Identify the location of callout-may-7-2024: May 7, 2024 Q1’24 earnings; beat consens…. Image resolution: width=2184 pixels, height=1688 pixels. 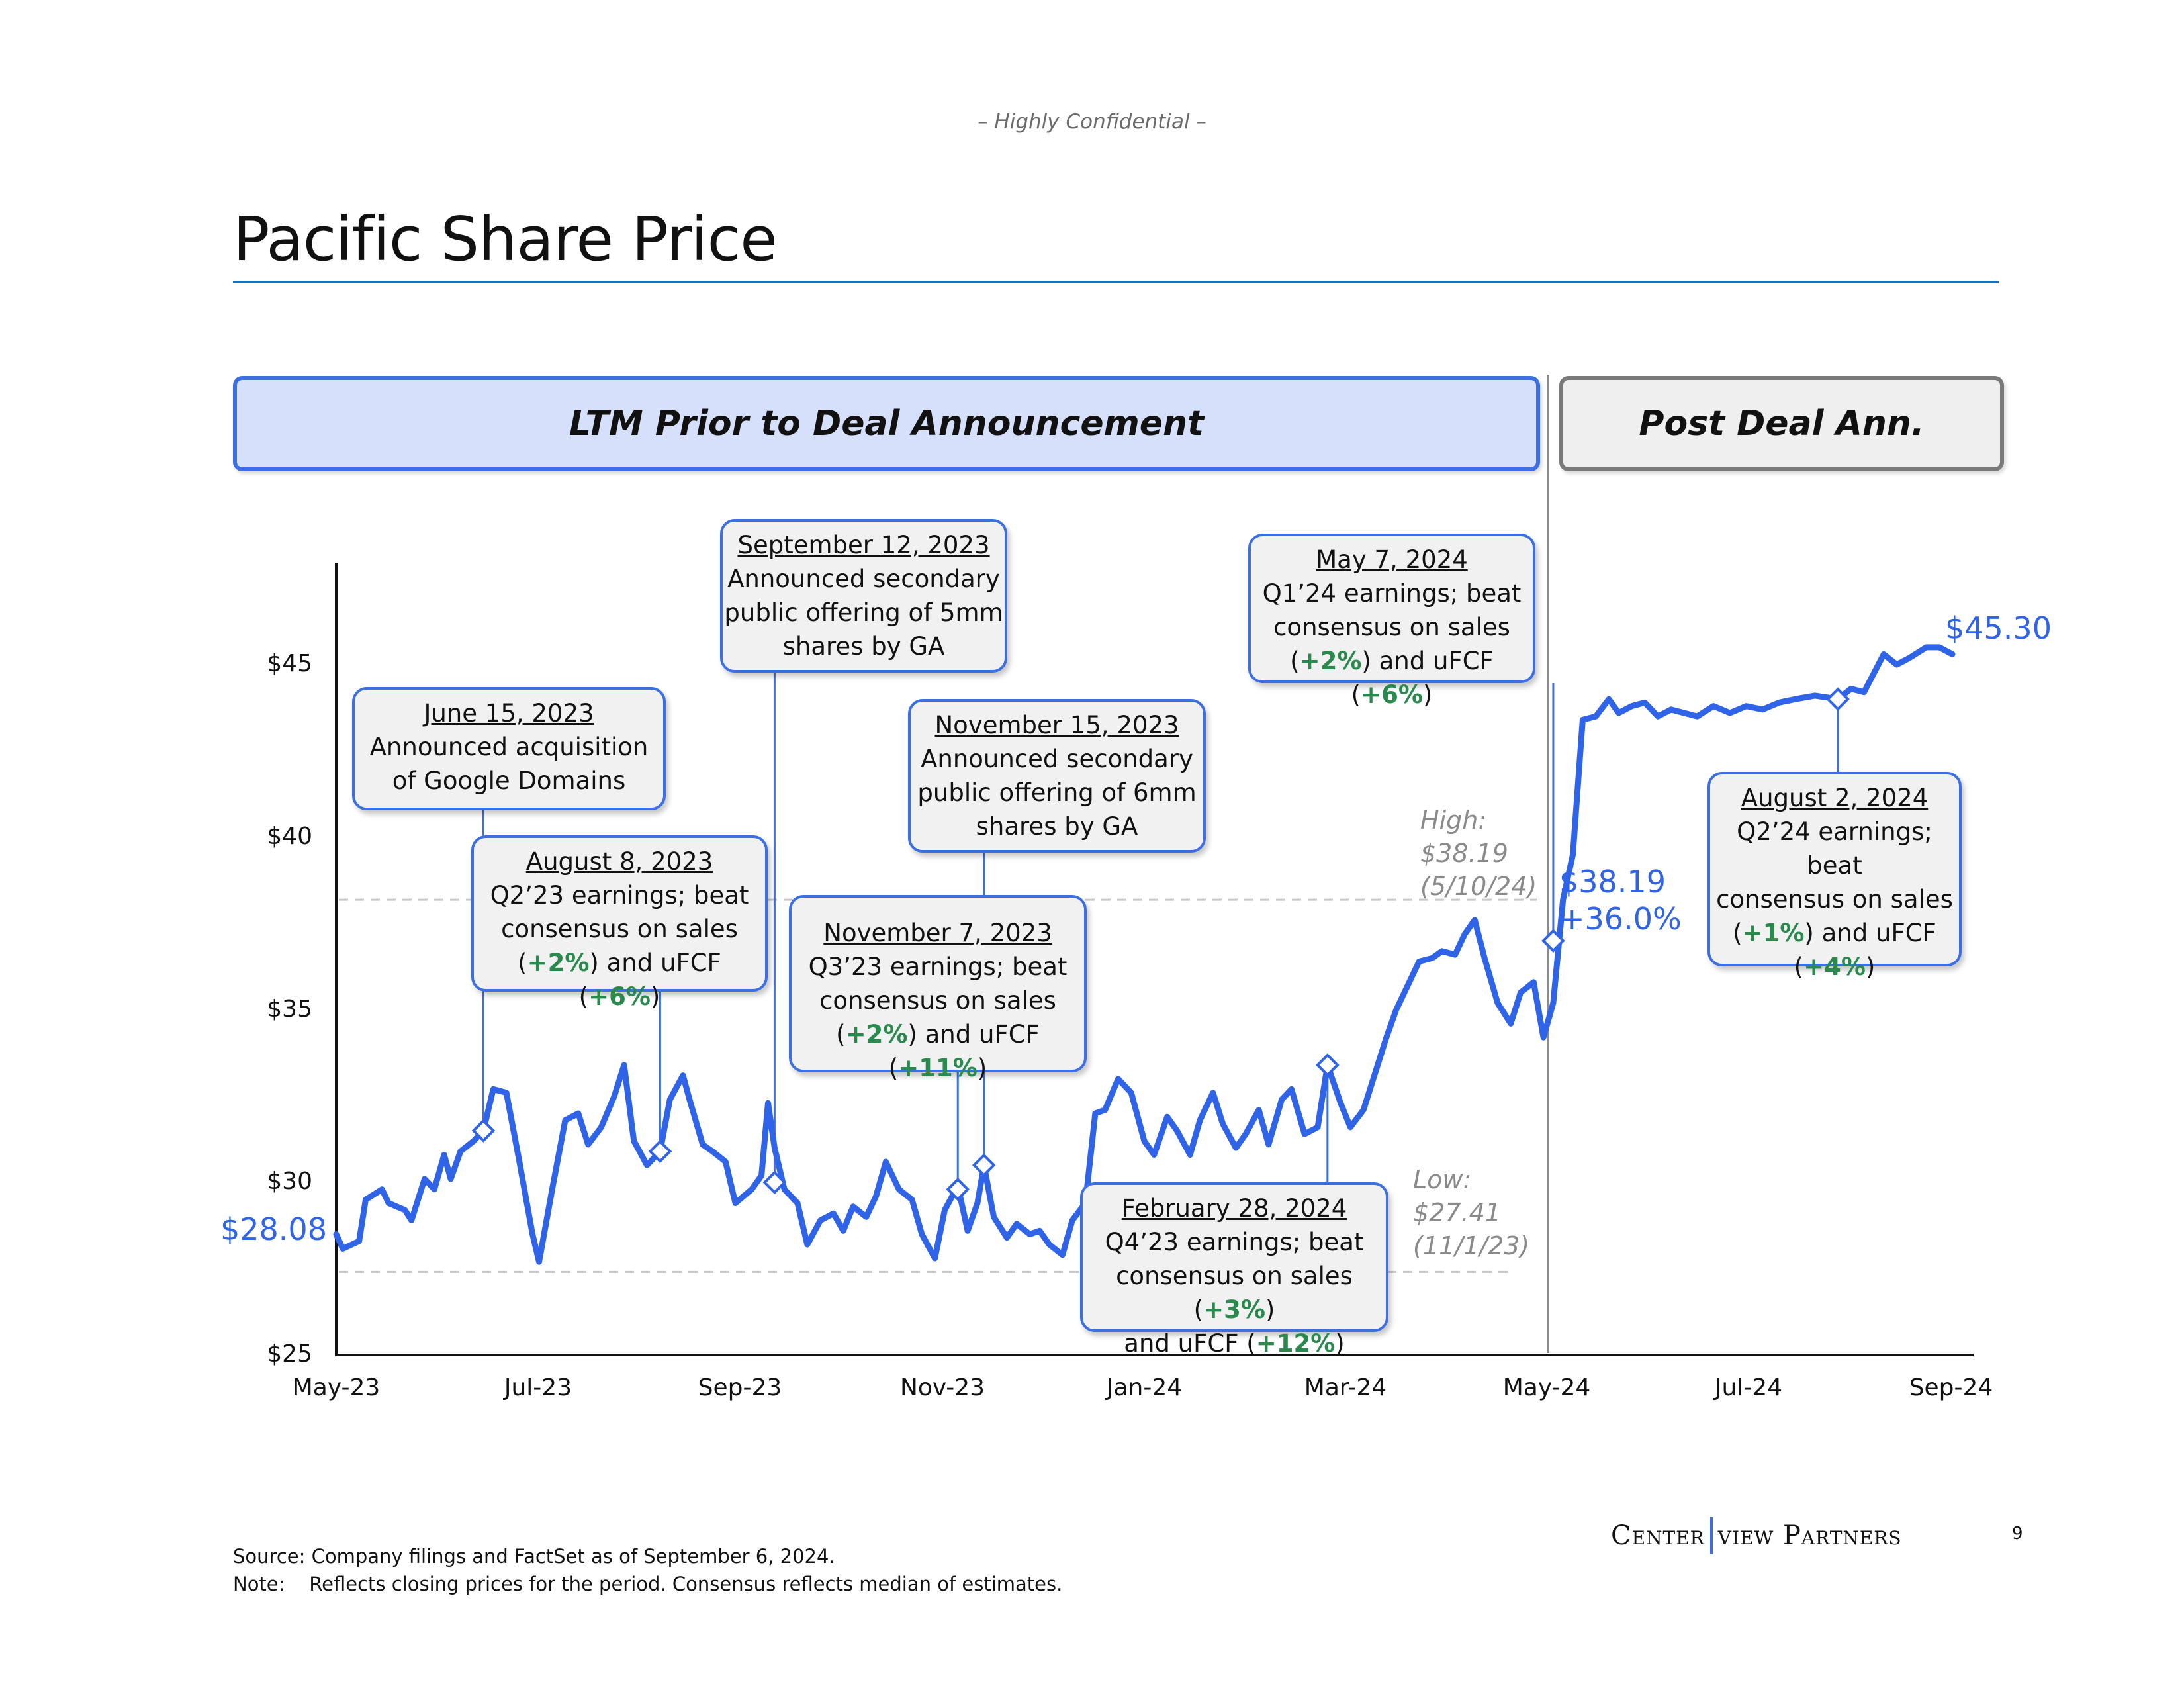
(1391, 621).